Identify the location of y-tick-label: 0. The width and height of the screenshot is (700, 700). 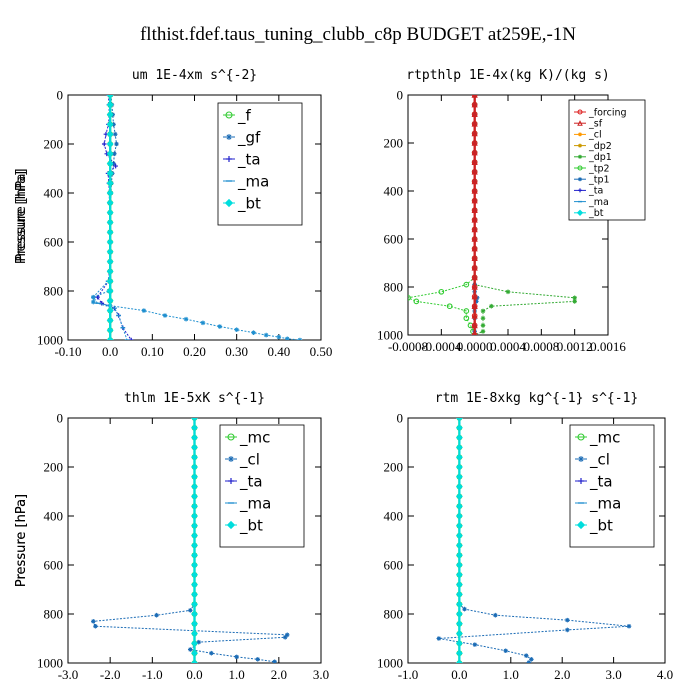
(60, 418).